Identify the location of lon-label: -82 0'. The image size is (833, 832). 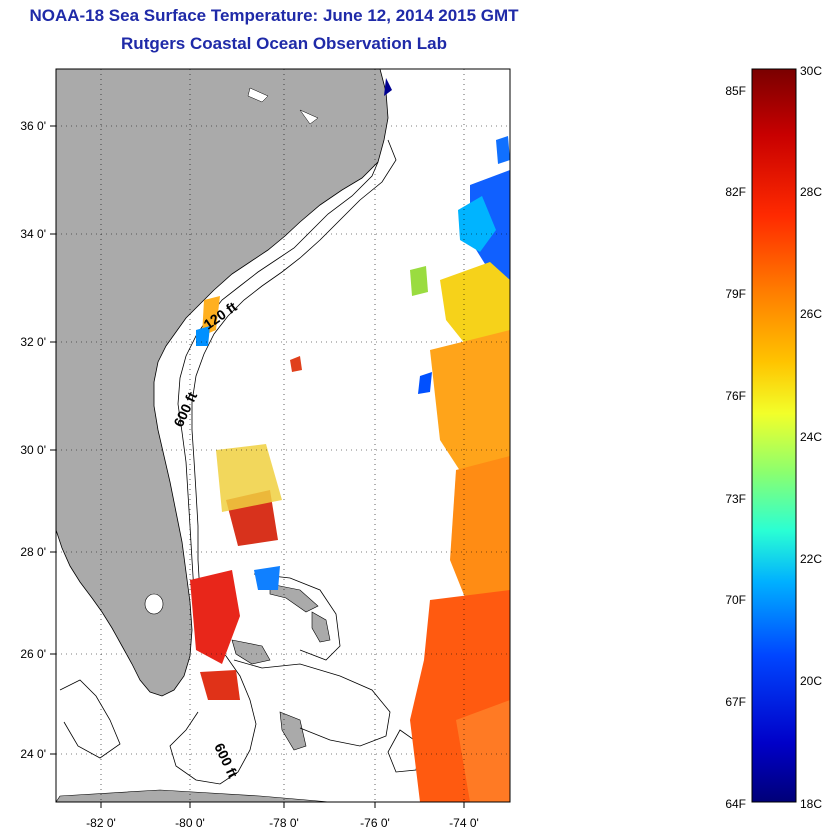
(101, 823).